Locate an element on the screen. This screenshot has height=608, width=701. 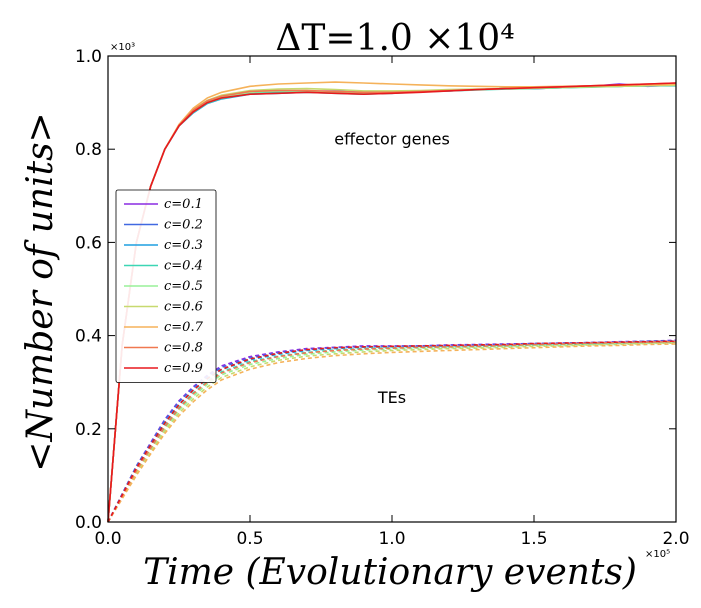
y-tick-label: 0.0 is located at coordinates (88, 523).